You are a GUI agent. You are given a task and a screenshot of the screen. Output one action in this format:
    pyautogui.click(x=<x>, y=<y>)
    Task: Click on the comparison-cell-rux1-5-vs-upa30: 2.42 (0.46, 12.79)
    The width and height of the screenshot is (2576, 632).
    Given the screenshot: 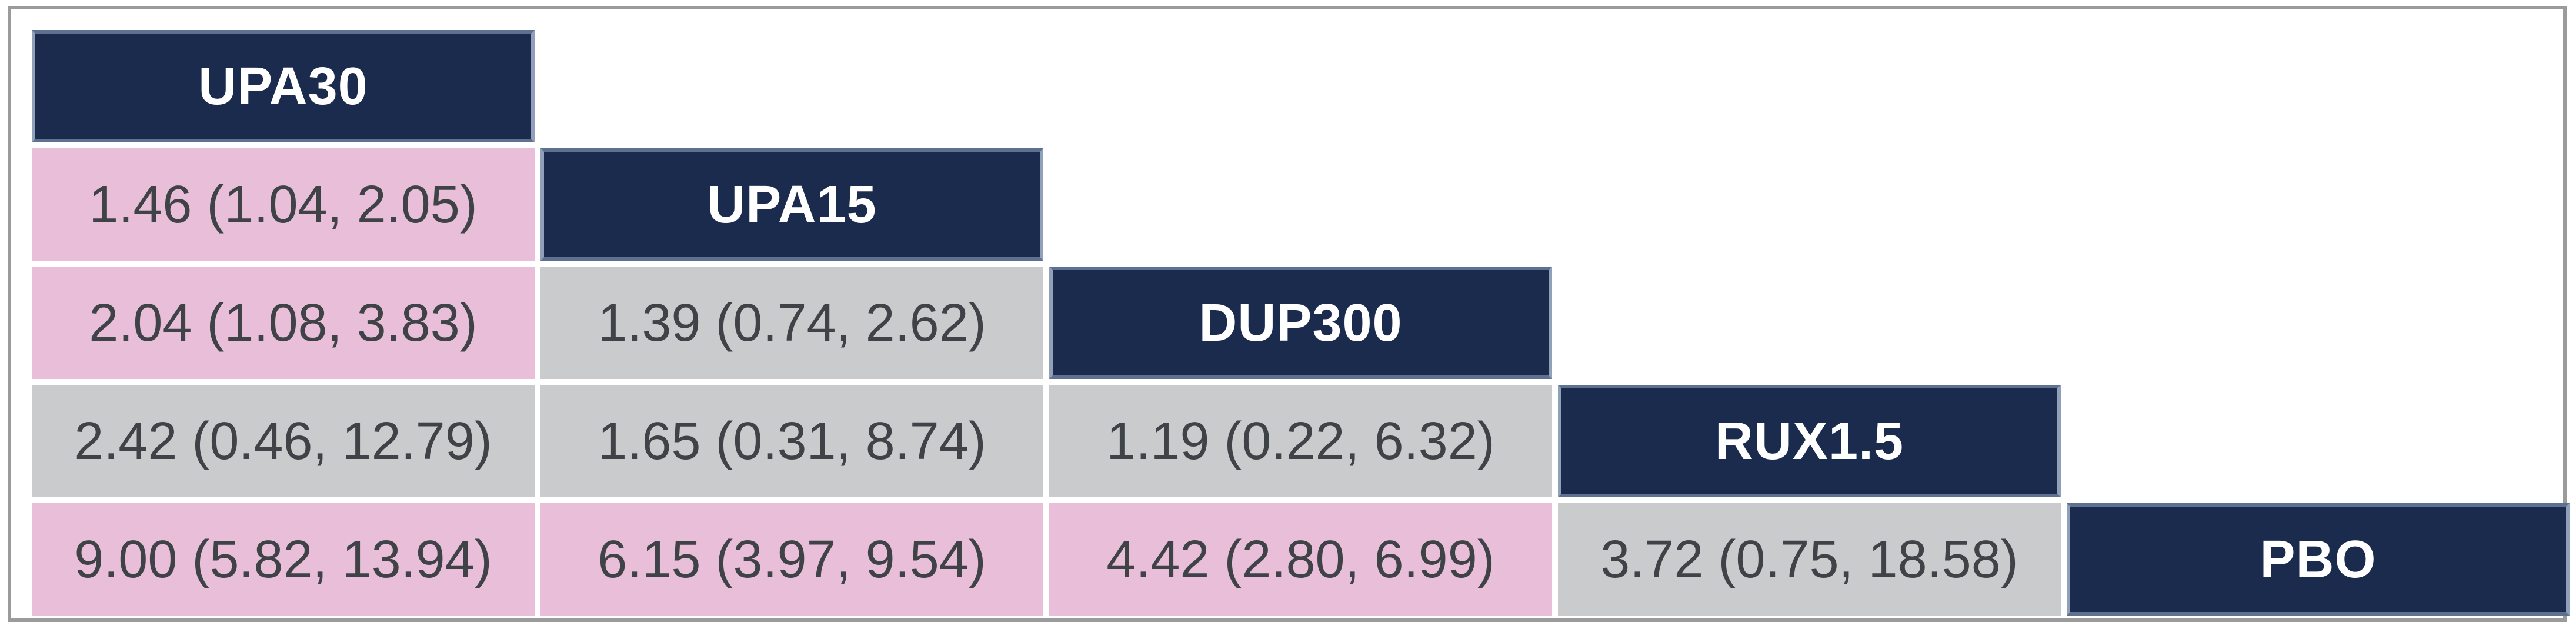 What is the action you would take?
    pyautogui.click(x=283, y=441)
    